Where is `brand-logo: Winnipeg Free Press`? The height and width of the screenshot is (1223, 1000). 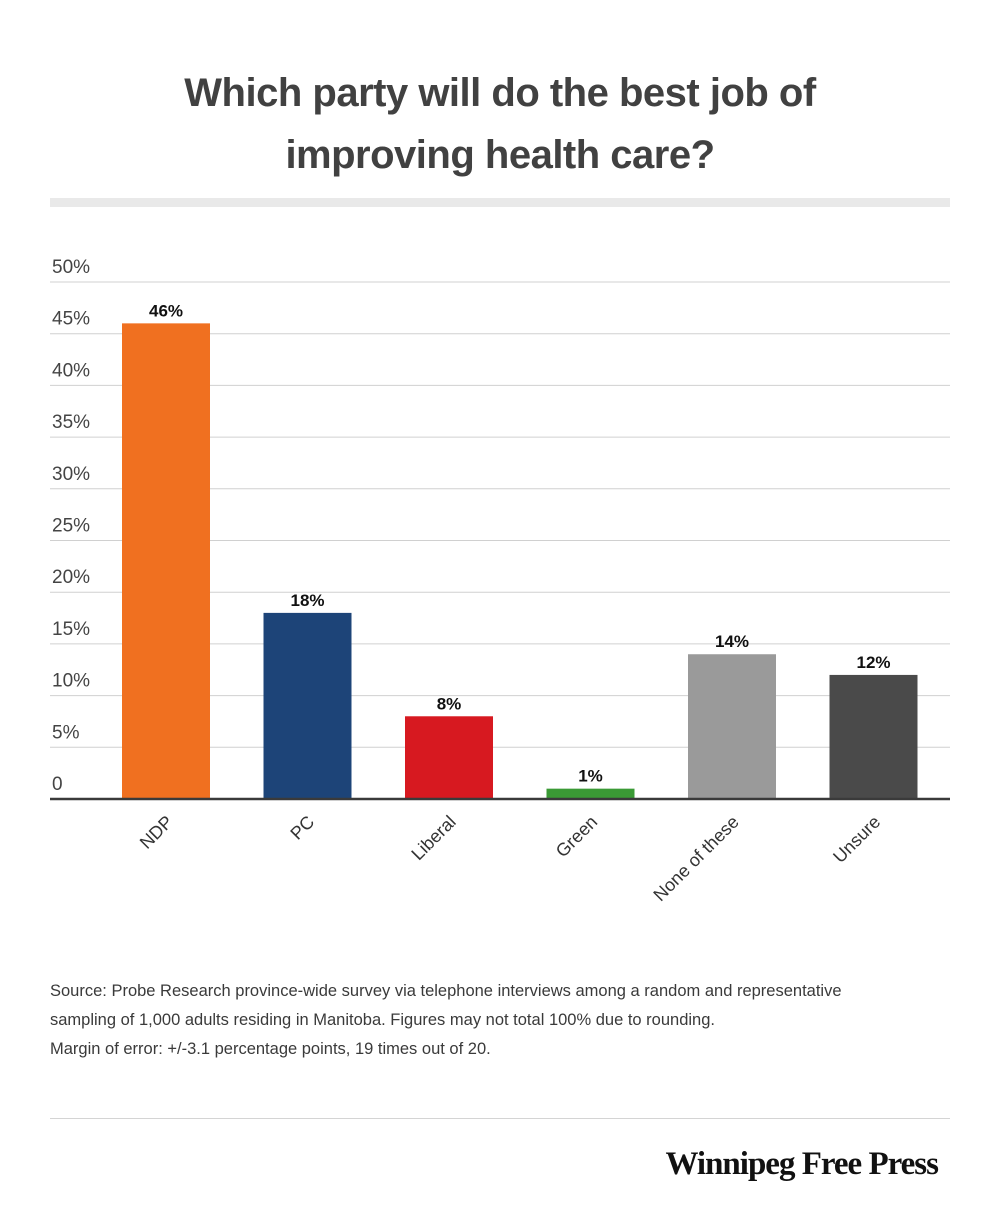 brand-logo: Winnipeg Free Press is located at coordinates (802, 1164).